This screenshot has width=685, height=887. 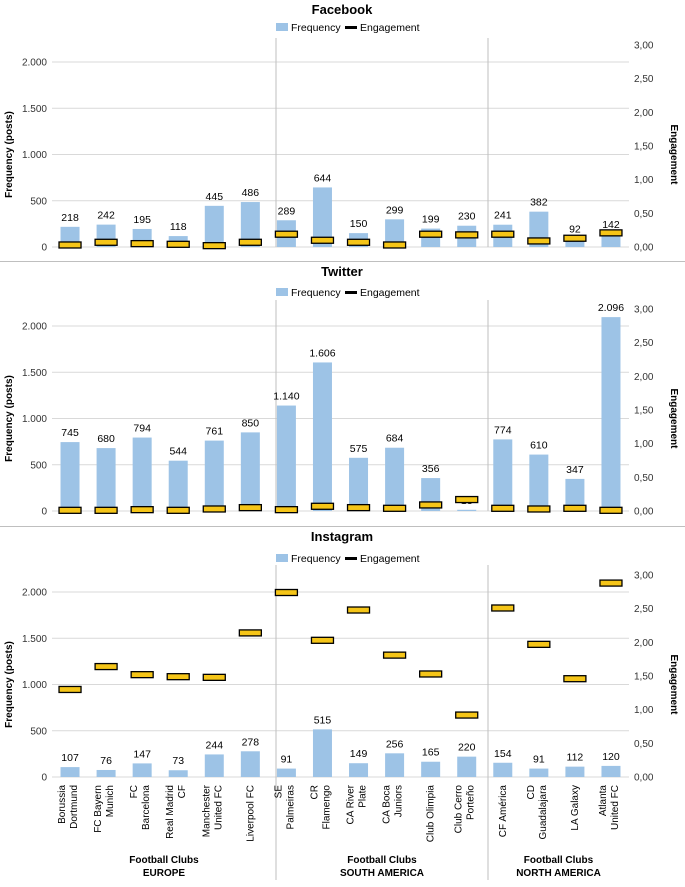 What do you see at coordinates (363, 796) in the screenshot?
I see `category-label: Plate` at bounding box center [363, 796].